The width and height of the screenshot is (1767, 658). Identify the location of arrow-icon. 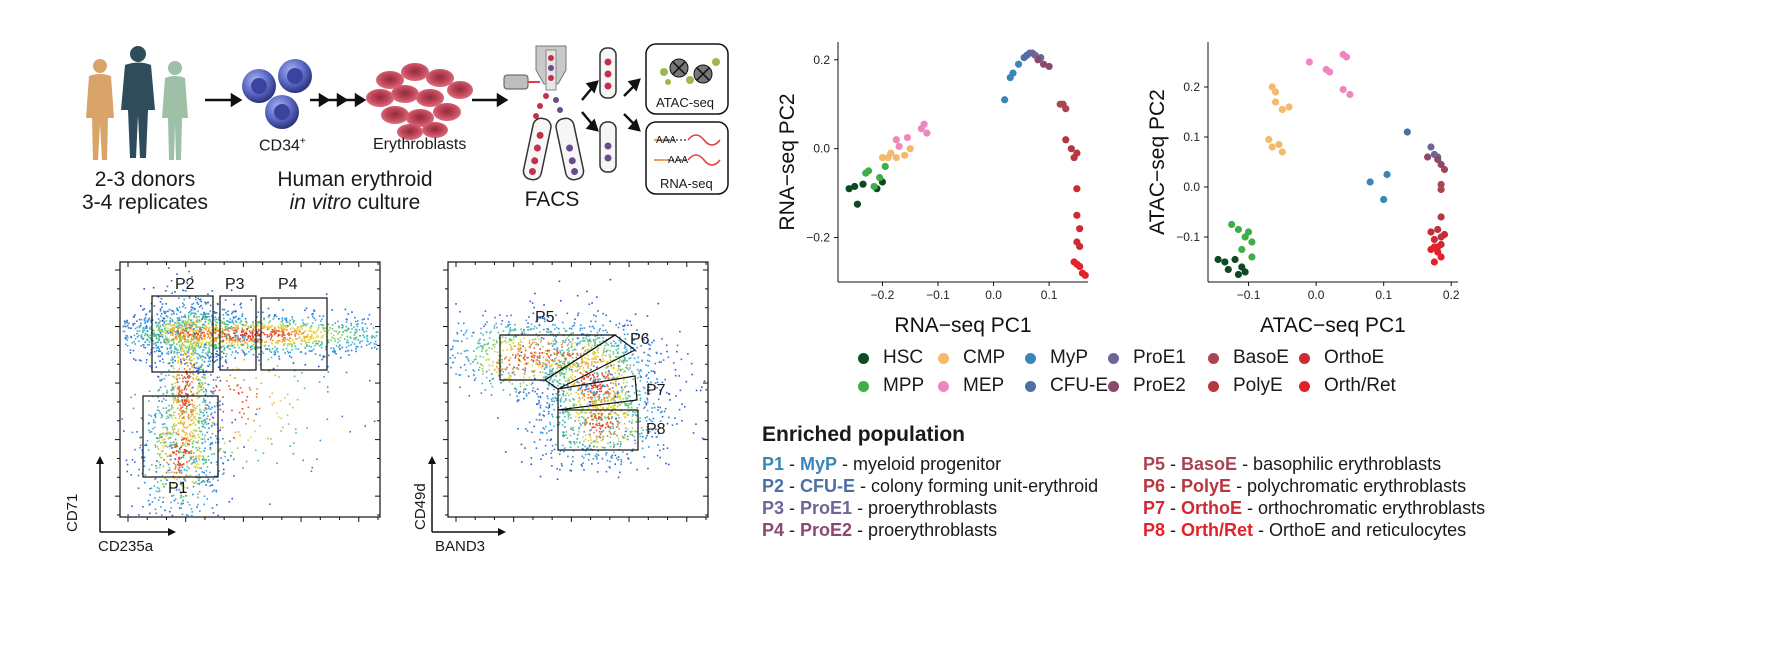
(611, 105).